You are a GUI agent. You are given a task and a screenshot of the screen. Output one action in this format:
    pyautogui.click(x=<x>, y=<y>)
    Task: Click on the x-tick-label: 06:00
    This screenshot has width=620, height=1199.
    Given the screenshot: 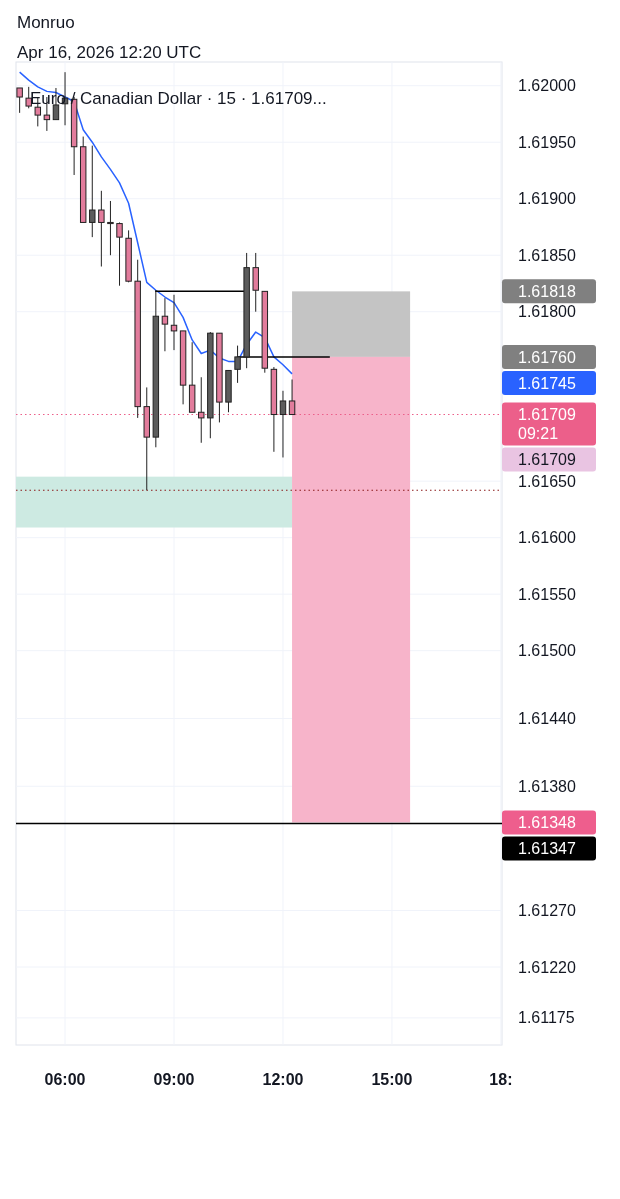 What is the action you would take?
    pyautogui.click(x=65, y=1079)
    